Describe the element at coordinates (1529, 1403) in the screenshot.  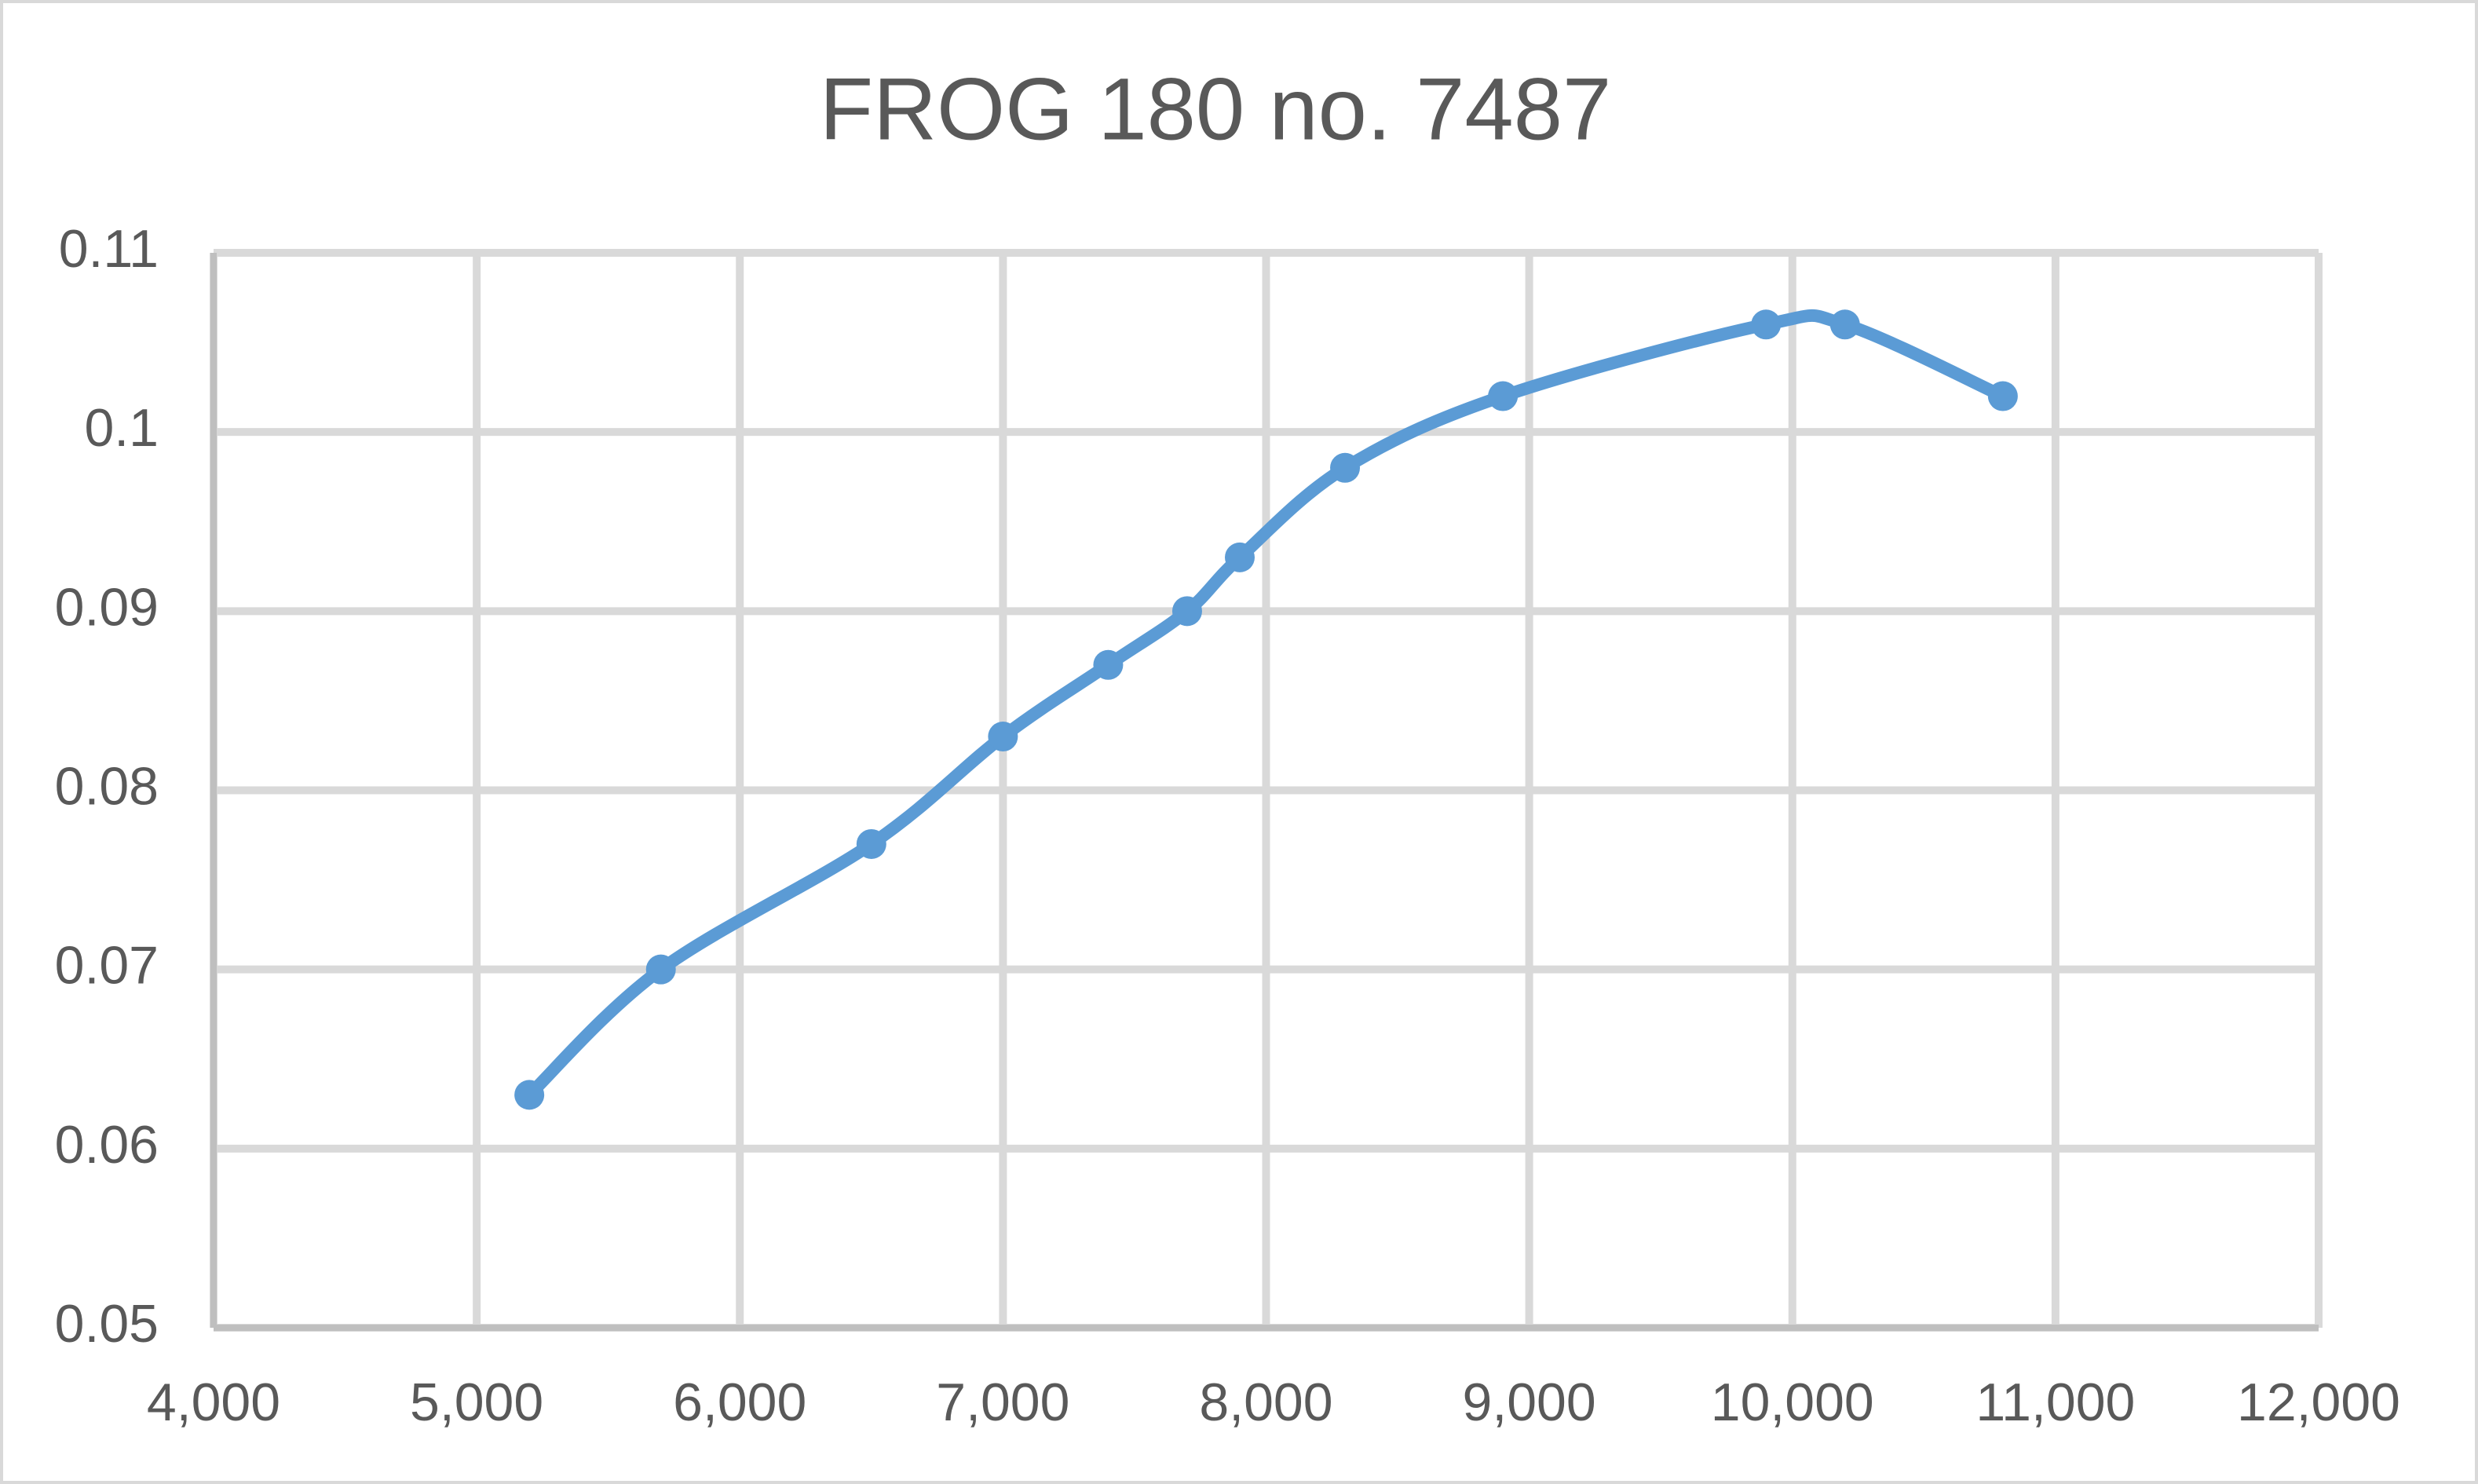
I see `x-tick-label: 9,000` at that location.